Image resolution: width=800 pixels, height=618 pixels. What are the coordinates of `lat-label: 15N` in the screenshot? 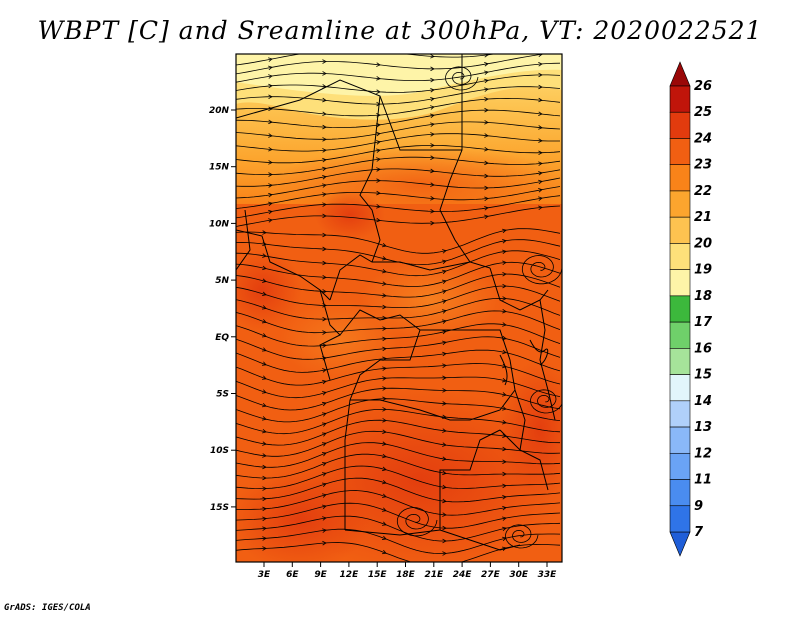 It's located at (219, 168).